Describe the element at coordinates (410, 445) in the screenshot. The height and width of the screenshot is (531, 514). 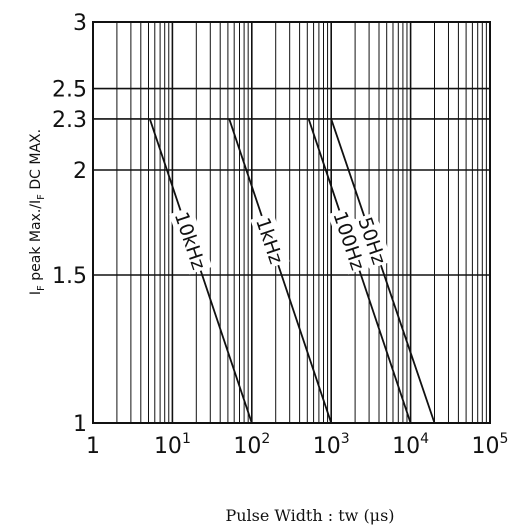
I see `x-tick-label: 10⁴` at that location.